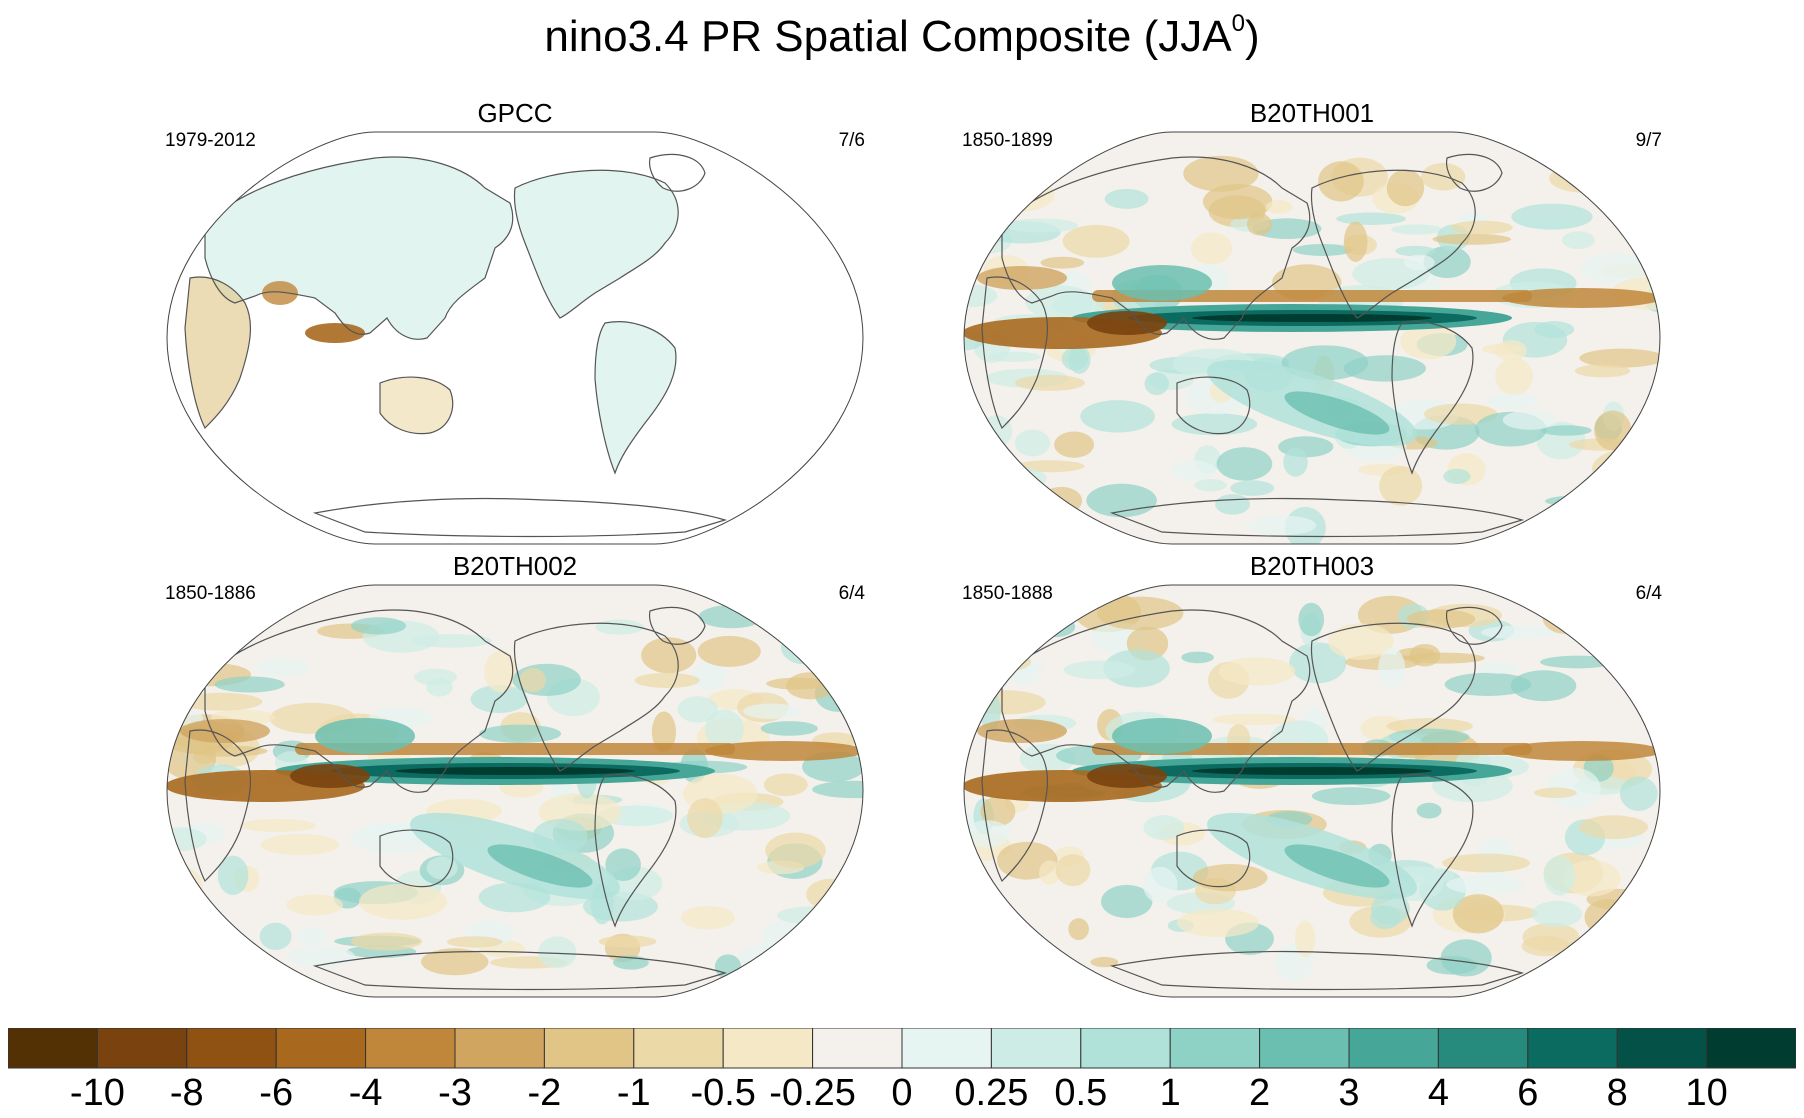 The image size is (1804, 1118). What do you see at coordinates (210, 593) in the screenshot?
I see `panel-period: 1850-1886` at bounding box center [210, 593].